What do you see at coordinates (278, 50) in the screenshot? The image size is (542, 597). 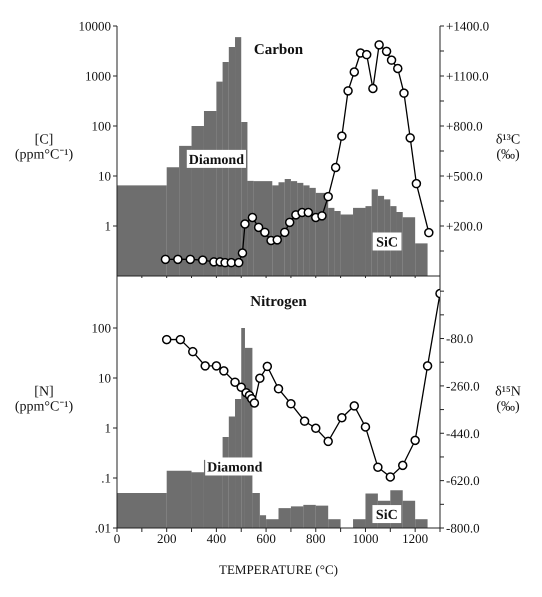 I see `text: Carbon` at bounding box center [278, 50].